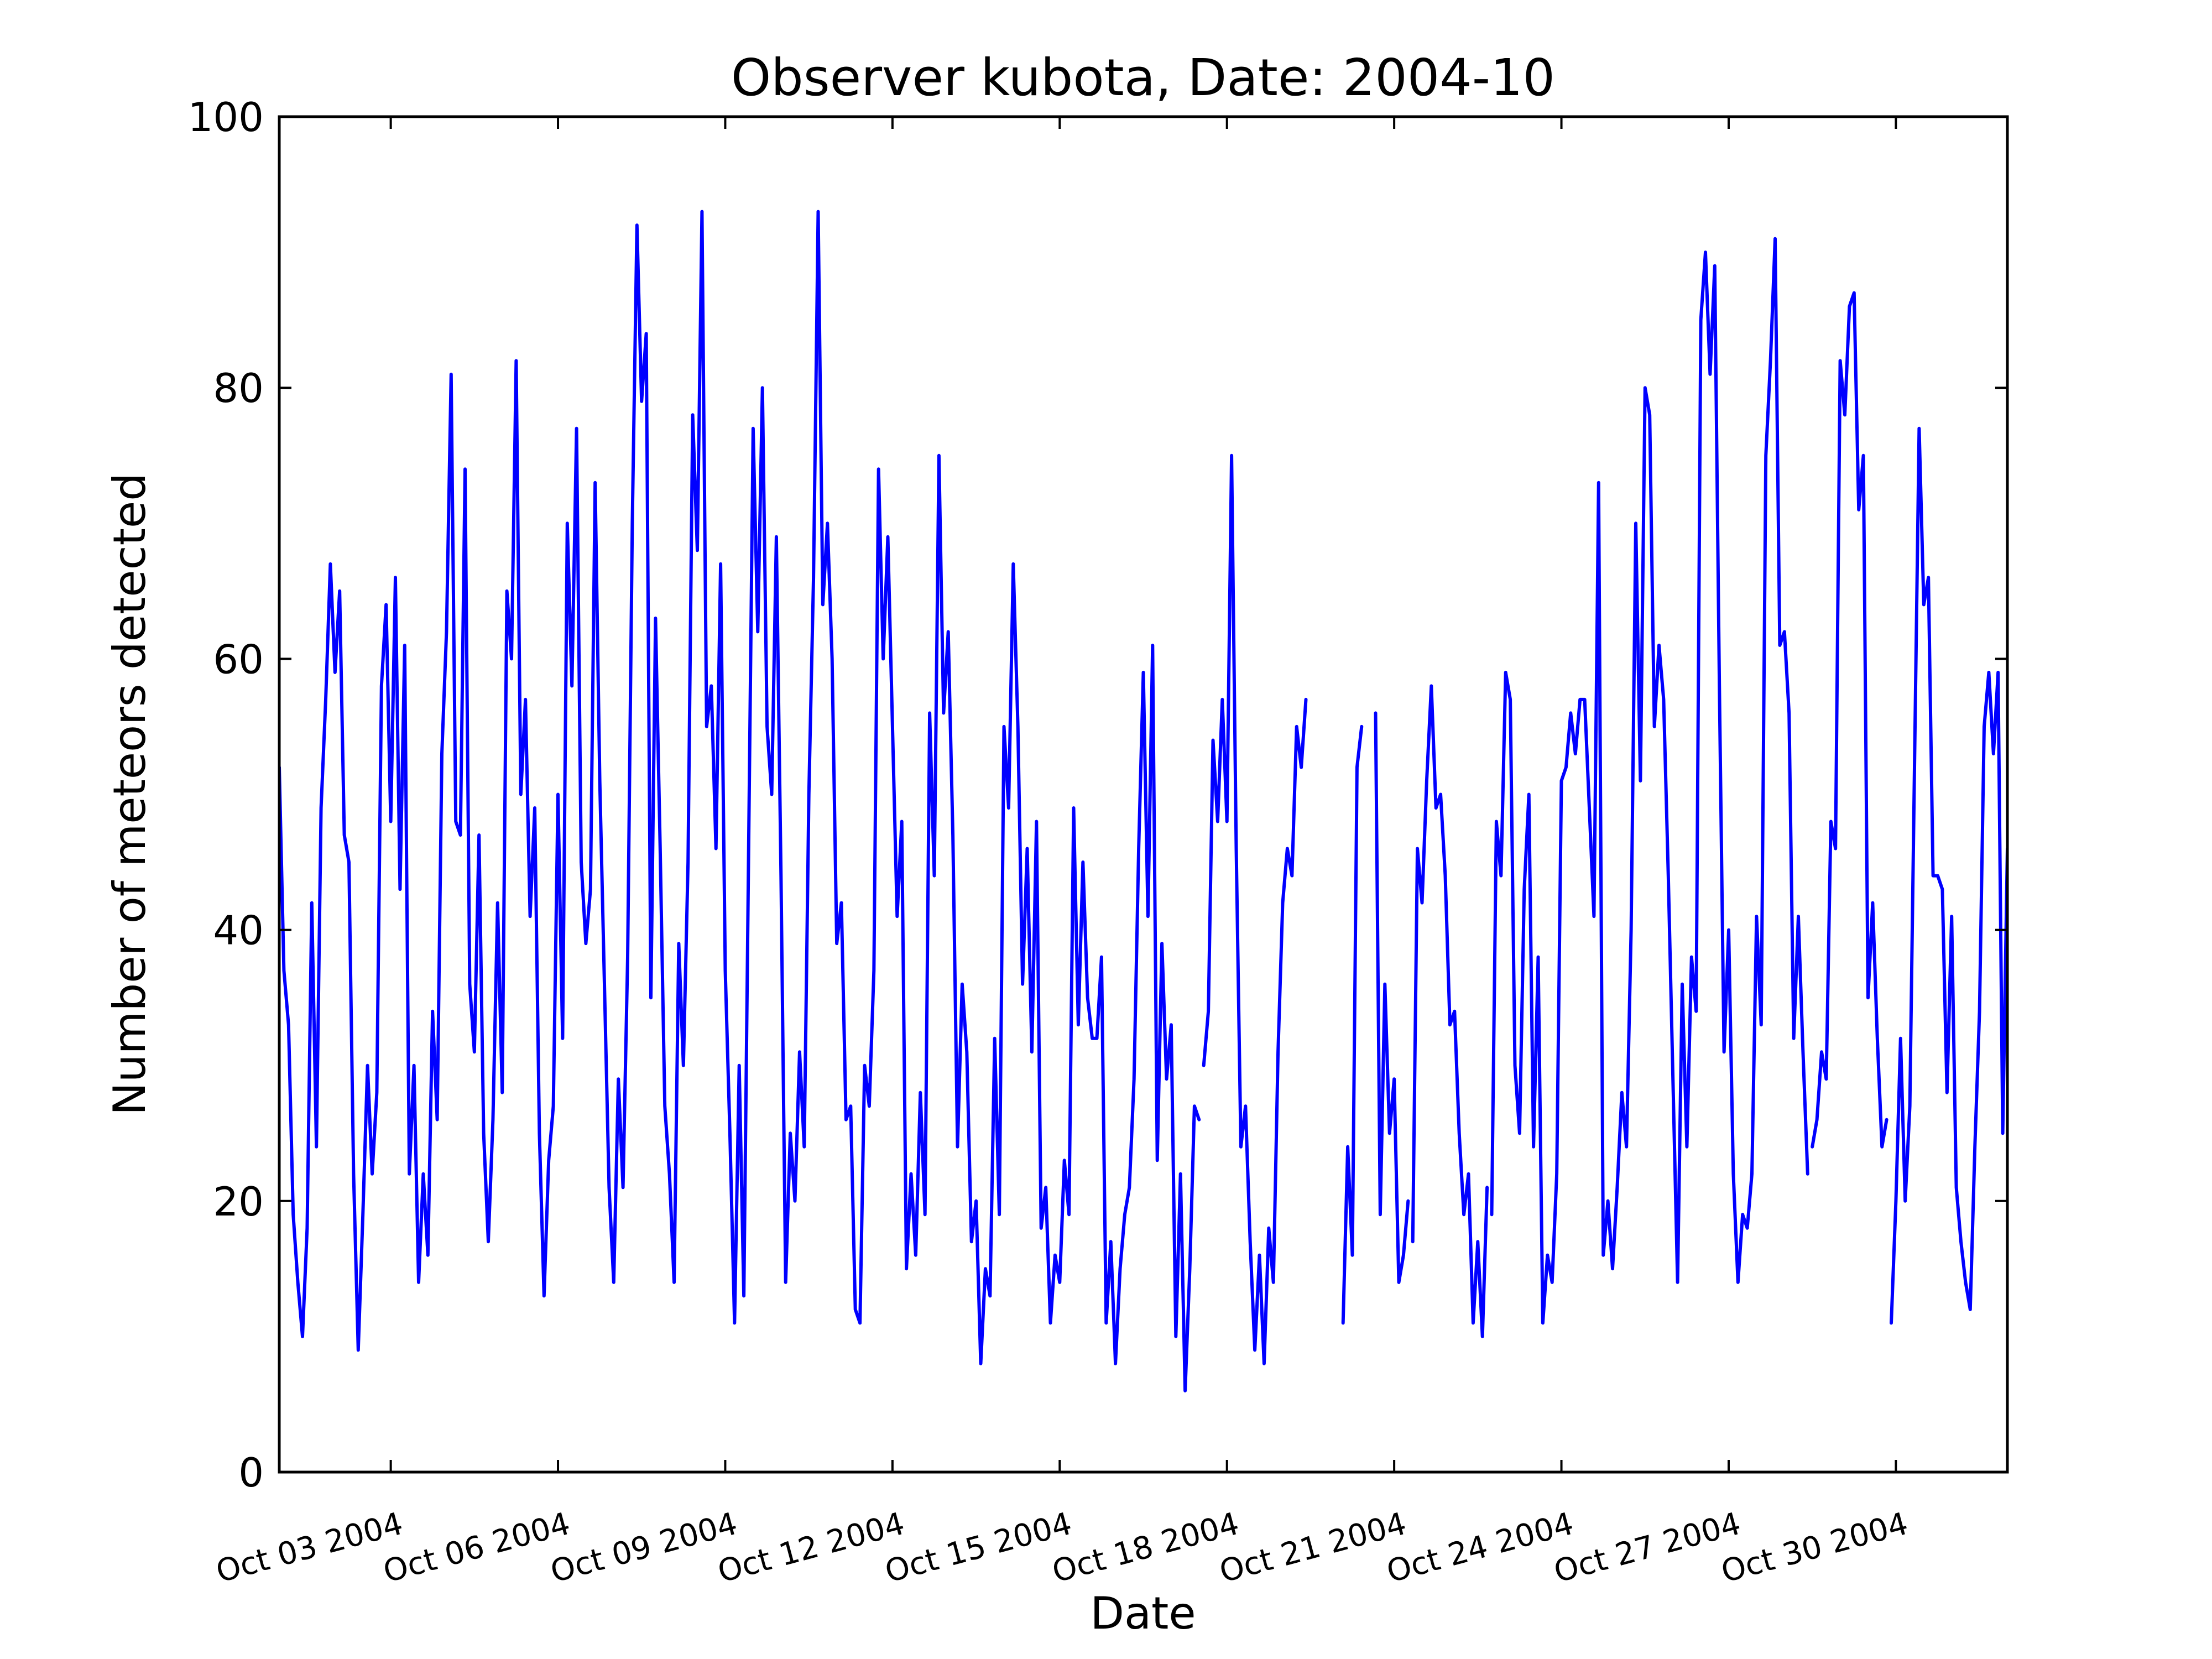 The width and height of the screenshot is (2212, 1659). I want to click on y-tick-label: 0, so click(251, 1473).